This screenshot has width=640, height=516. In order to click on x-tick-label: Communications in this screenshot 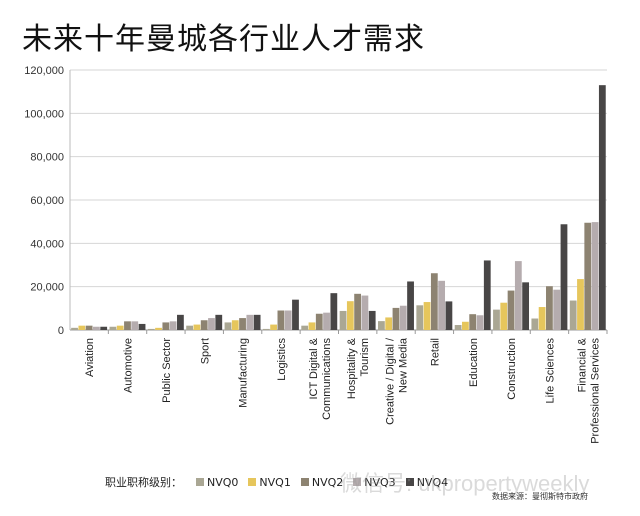, I will do `click(327, 379)`.